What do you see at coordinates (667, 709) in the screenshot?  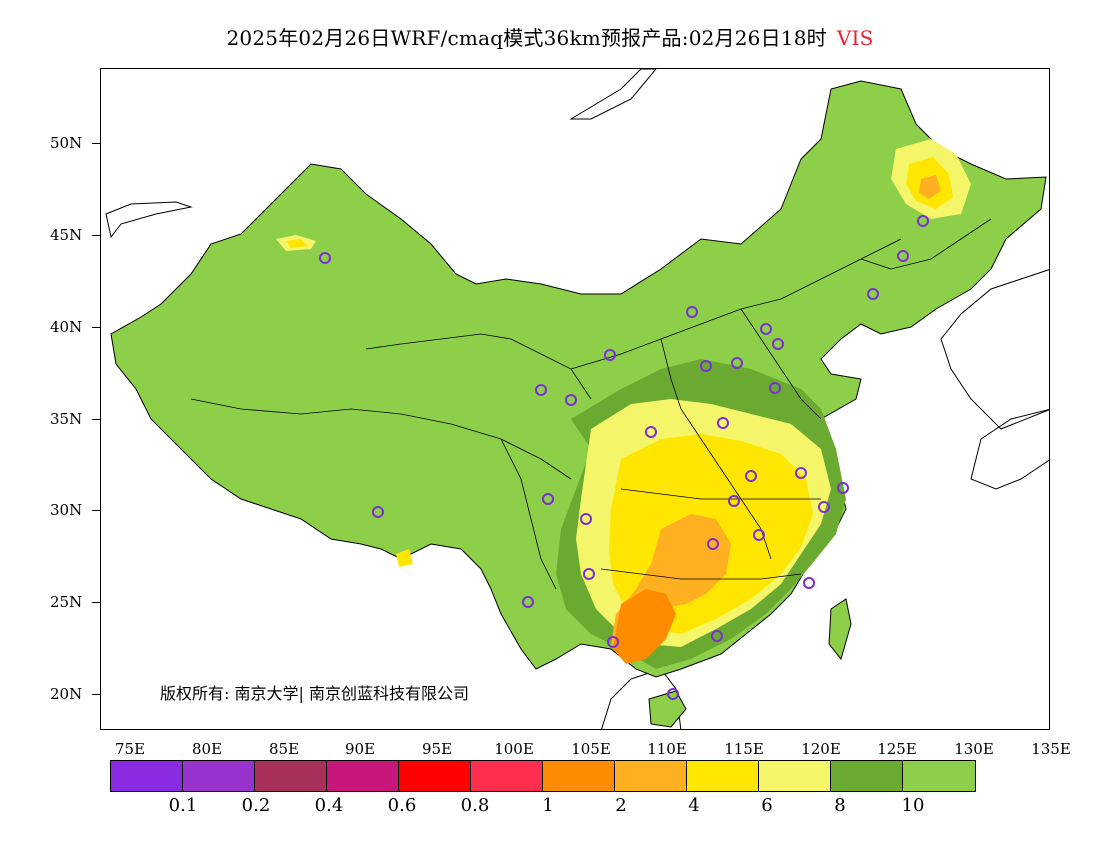 I see `hainan-island` at bounding box center [667, 709].